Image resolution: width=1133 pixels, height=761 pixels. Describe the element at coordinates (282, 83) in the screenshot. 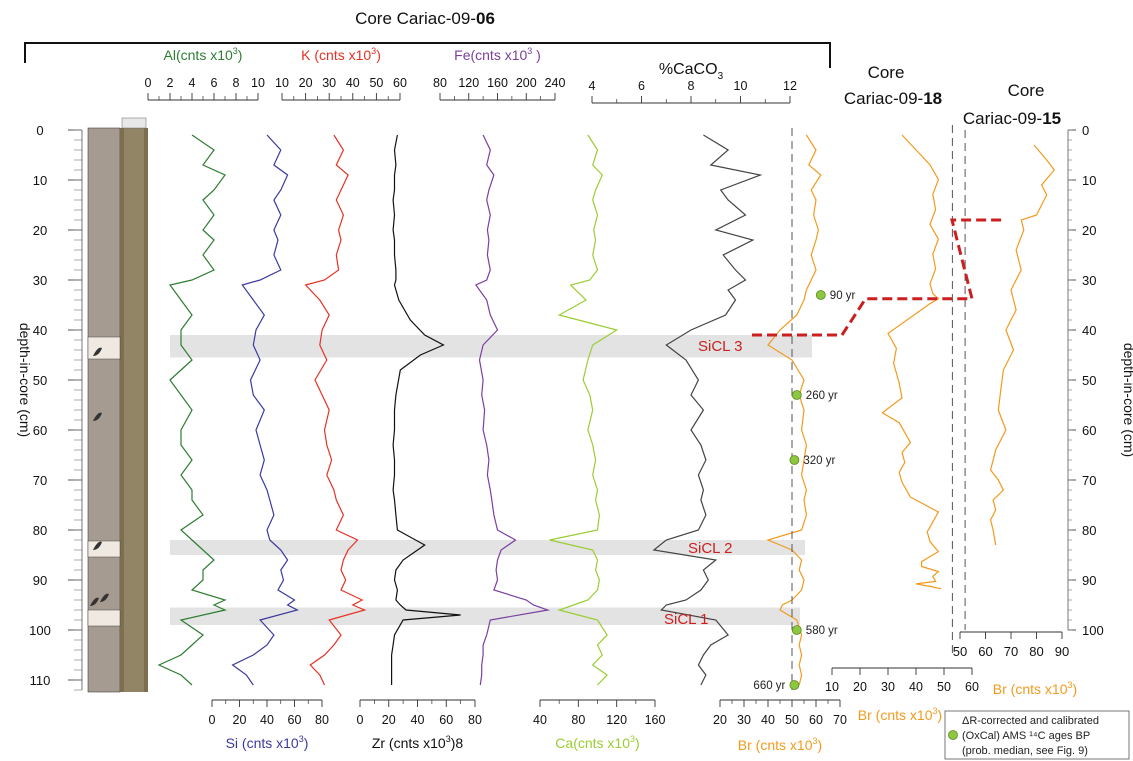

I see `axis-tick-label-k: 10` at that location.